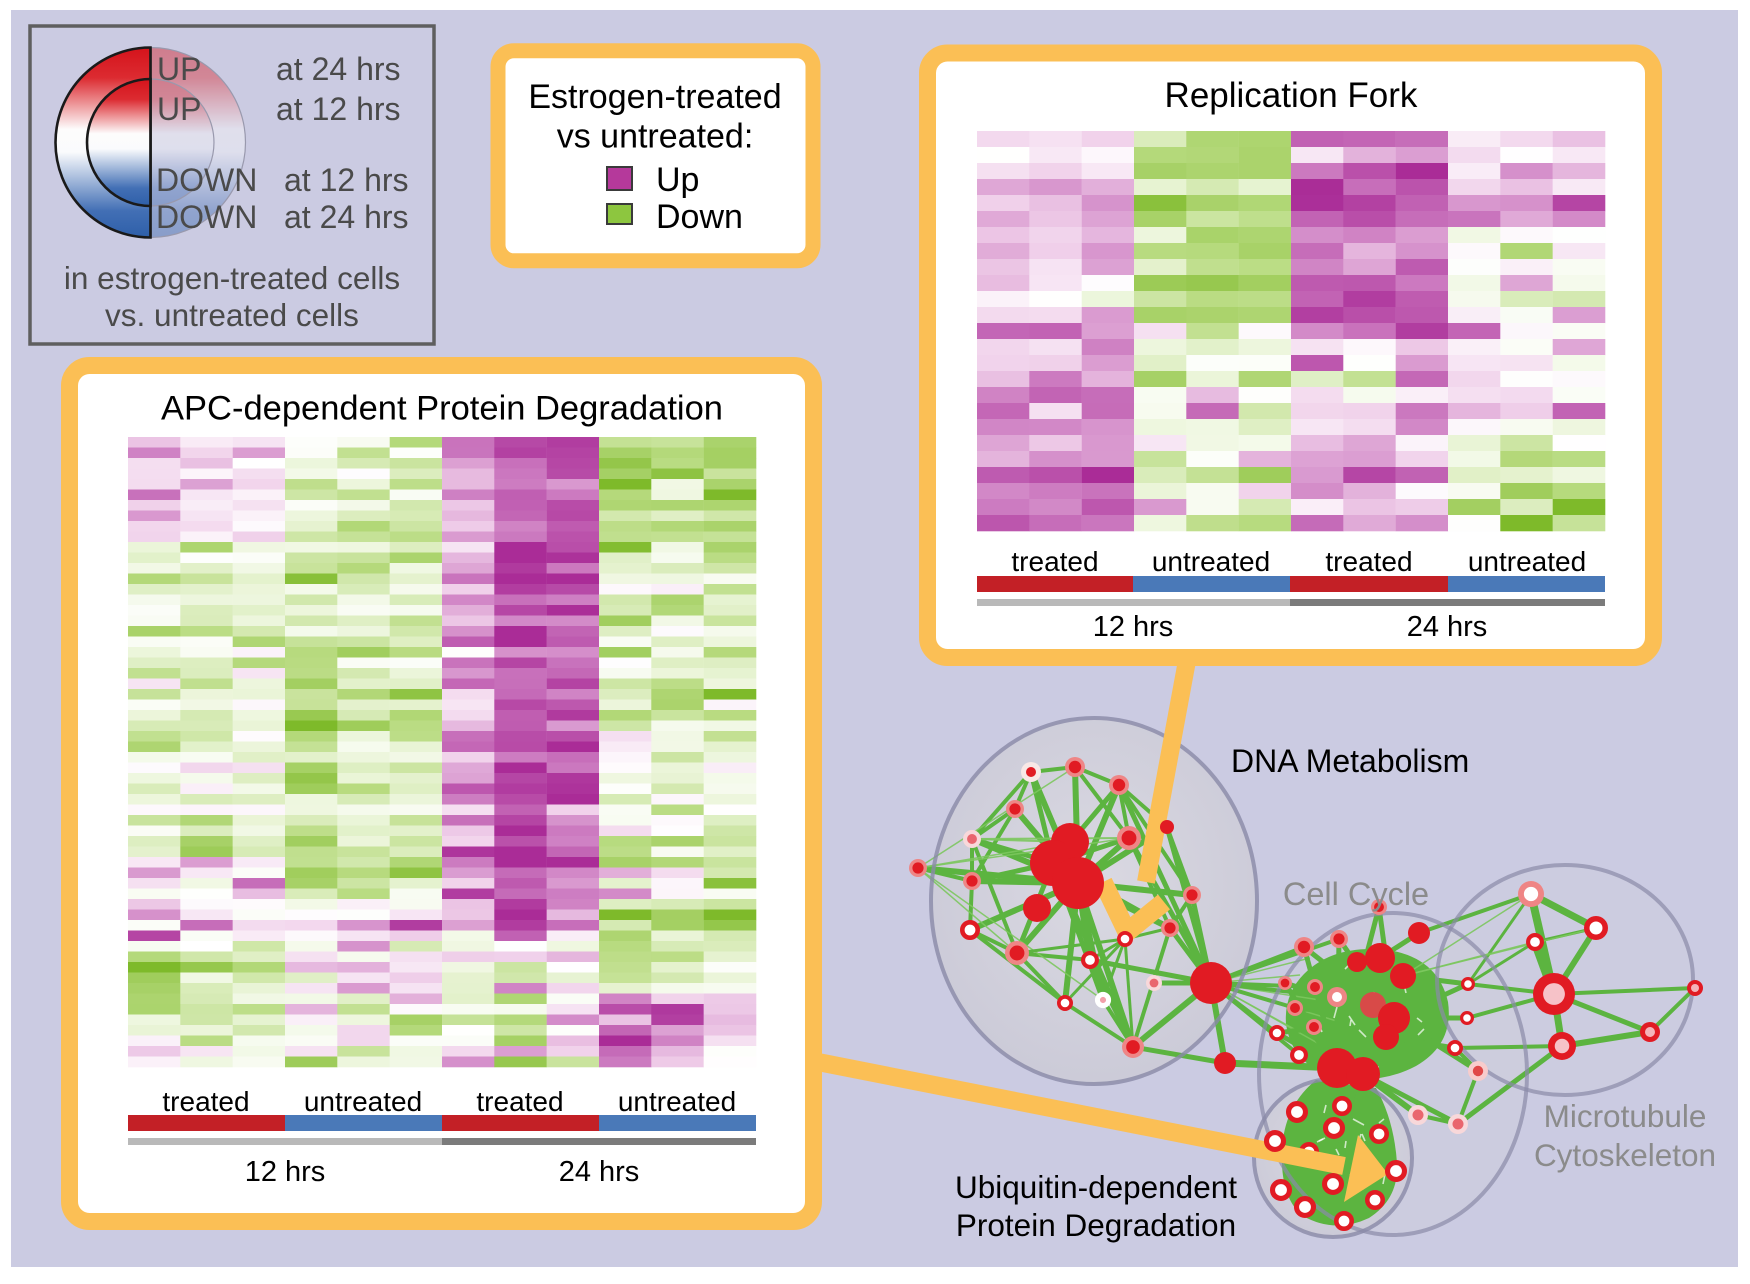 Image resolution: width=1750 pixels, height=1284 pixels. I want to click on svg-text: Microtubule, so click(1625, 1116).